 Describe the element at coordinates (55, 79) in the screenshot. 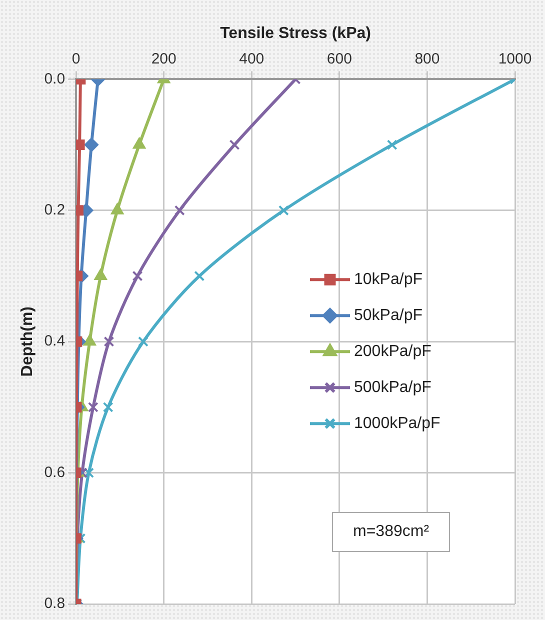

I see `y-tick-label: 0.0` at that location.